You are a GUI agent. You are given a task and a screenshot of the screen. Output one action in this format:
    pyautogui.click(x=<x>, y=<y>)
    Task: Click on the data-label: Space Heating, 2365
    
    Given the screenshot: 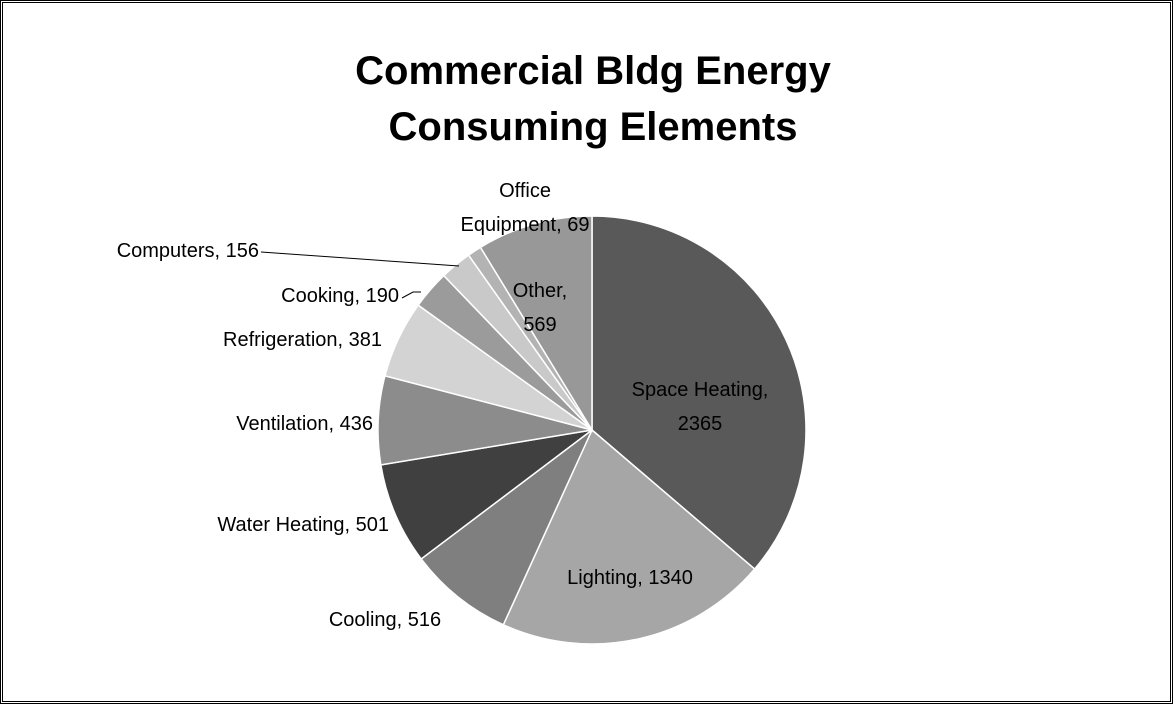 What is the action you would take?
    pyautogui.click(x=700, y=407)
    